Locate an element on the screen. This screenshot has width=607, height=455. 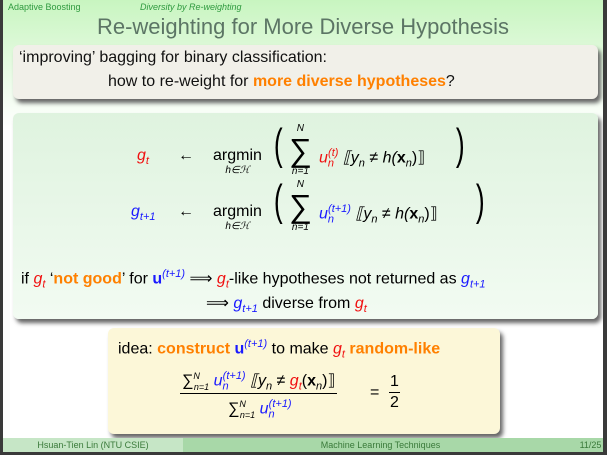
footer-author: Hsuan-Tien Lin (NTU CSIE) is located at coordinates (93, 445).